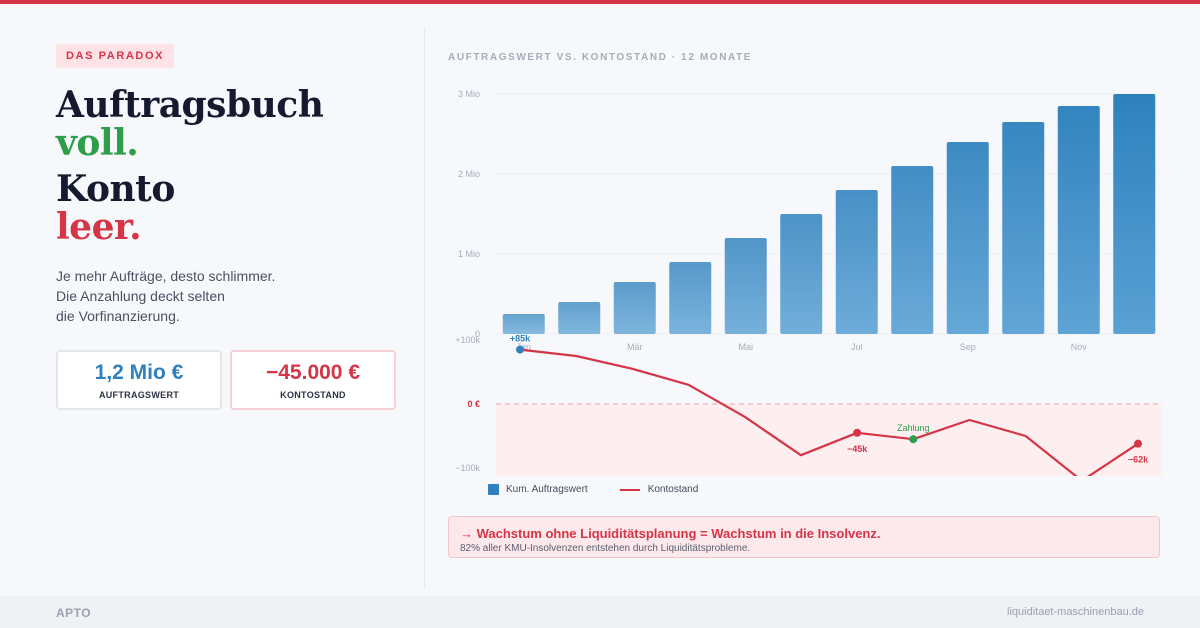  Describe the element at coordinates (1075, 612) in the screenshot. I see `footer-site-link: liquiditaet-maschinenbau.de` at that location.